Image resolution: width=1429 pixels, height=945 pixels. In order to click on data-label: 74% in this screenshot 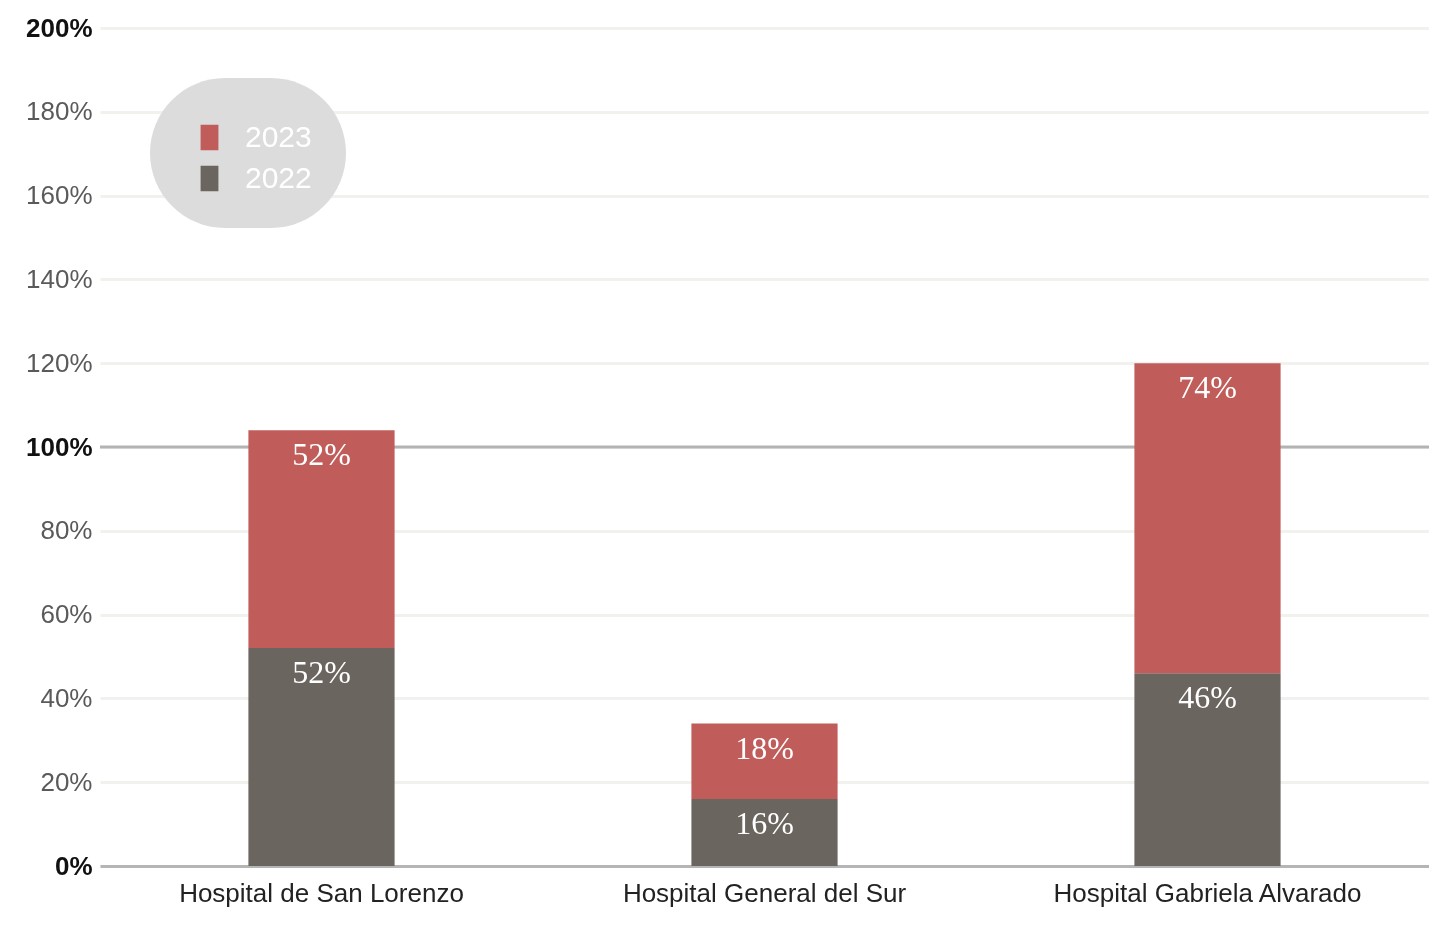, I will do `click(1207, 387)`.